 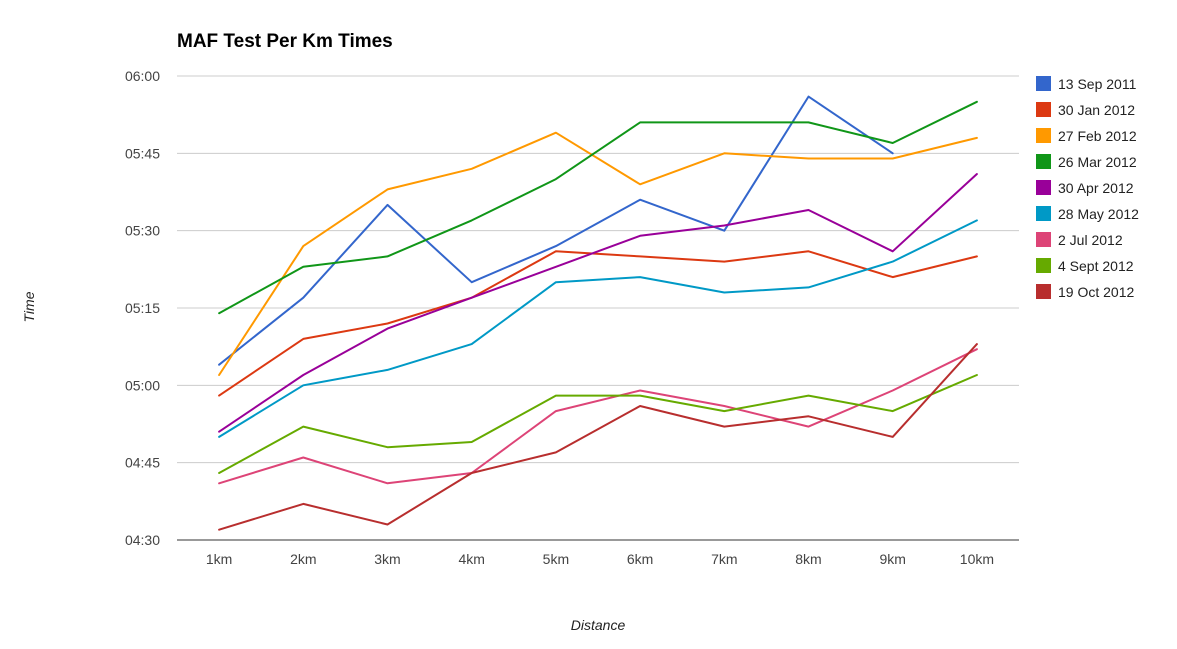 I want to click on x-tick-label: 7km, so click(x=724, y=559).